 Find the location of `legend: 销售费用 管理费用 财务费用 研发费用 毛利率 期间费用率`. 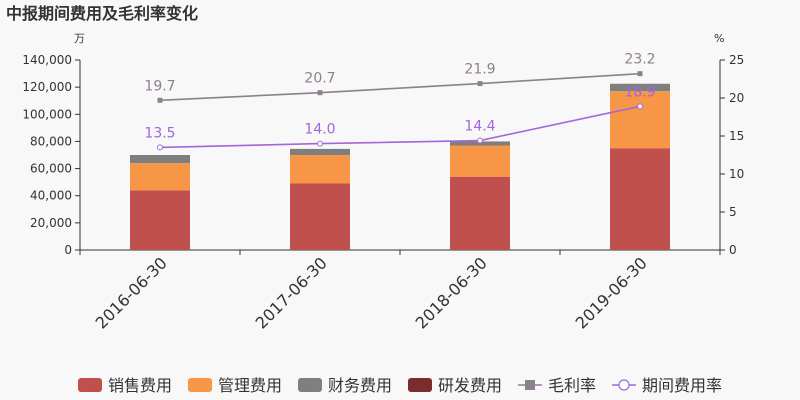

legend: 销售费用 管理费用 财务费用 研发费用 毛利率 期间费用率 is located at coordinates (399, 385).